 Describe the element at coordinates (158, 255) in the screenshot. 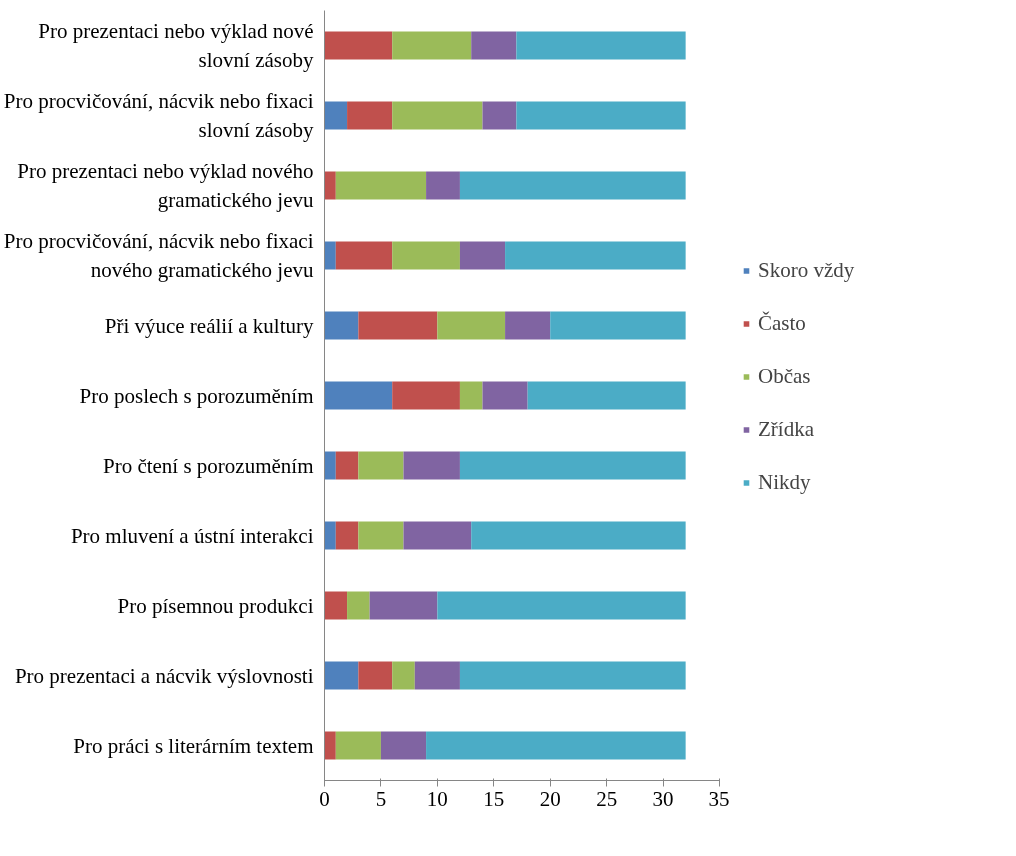

I see `y-tick-label: Pro procvičování, nácvik nebo fixaci nového gramatického jevu` at that location.